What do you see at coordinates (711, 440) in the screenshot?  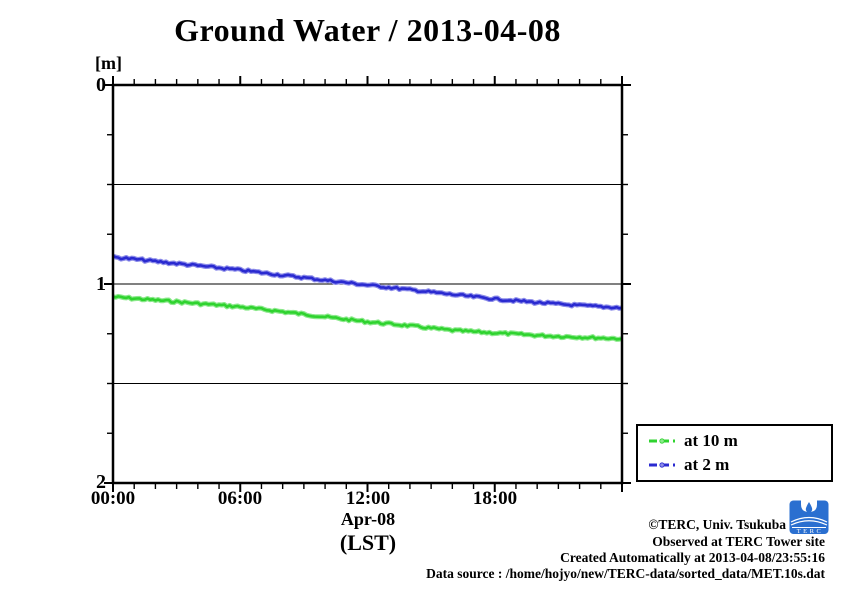 I see `legend-label-at-10m: at 10 m` at bounding box center [711, 440].